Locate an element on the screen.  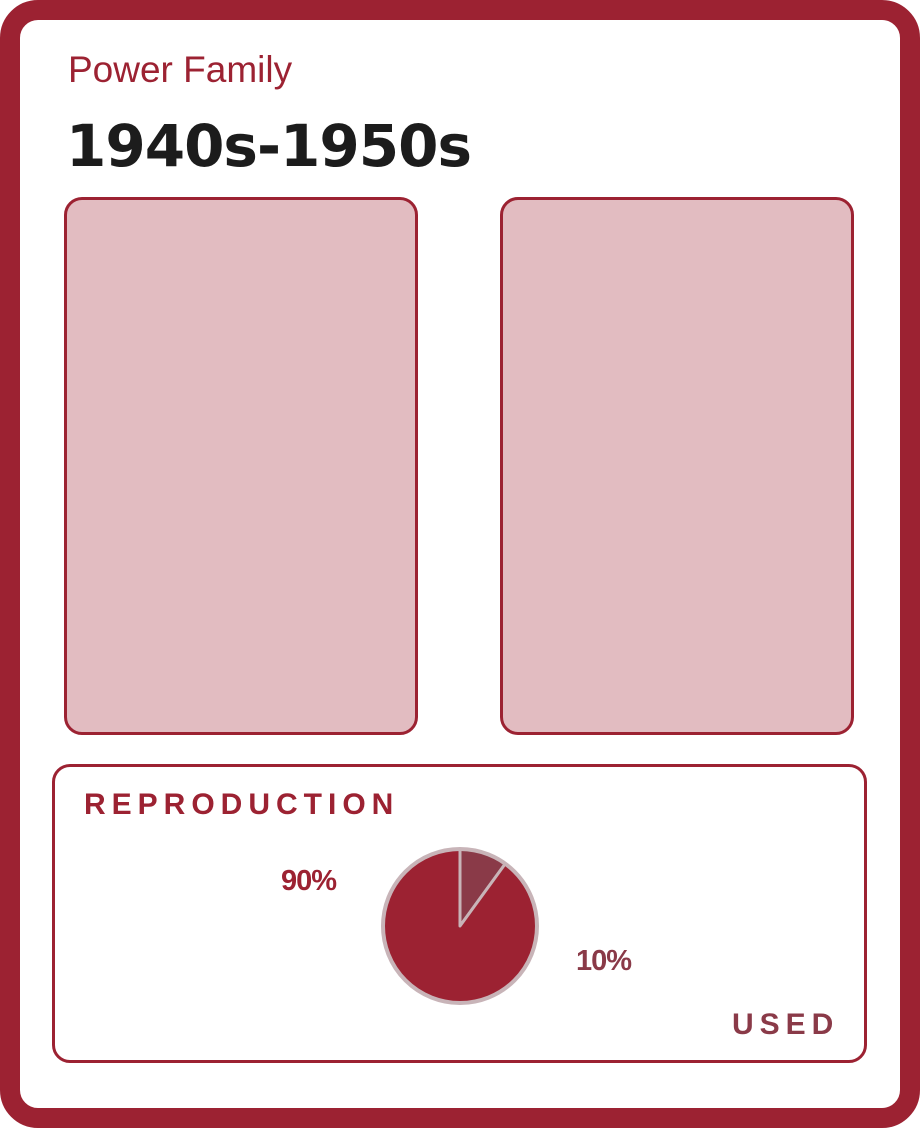
pie-outline is located at coordinates (460, 926).